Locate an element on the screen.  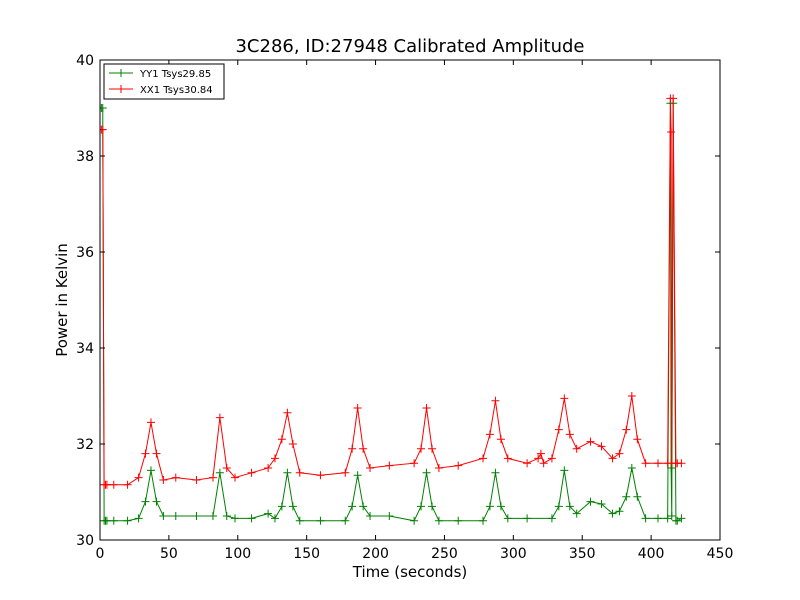
legend-items: YY1 Tsys29.85 XX1 Tsys30.84 is located at coordinates (161, 82).